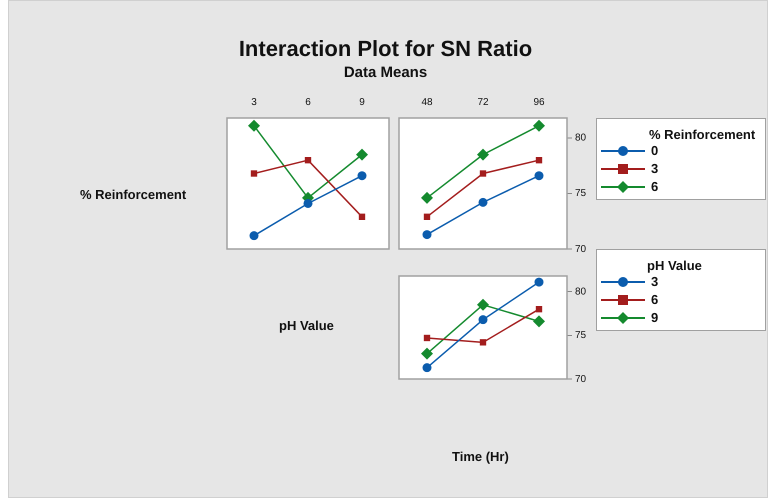  What do you see at coordinates (385, 72) in the screenshot?
I see `chart-subtitle: Data Means` at bounding box center [385, 72].